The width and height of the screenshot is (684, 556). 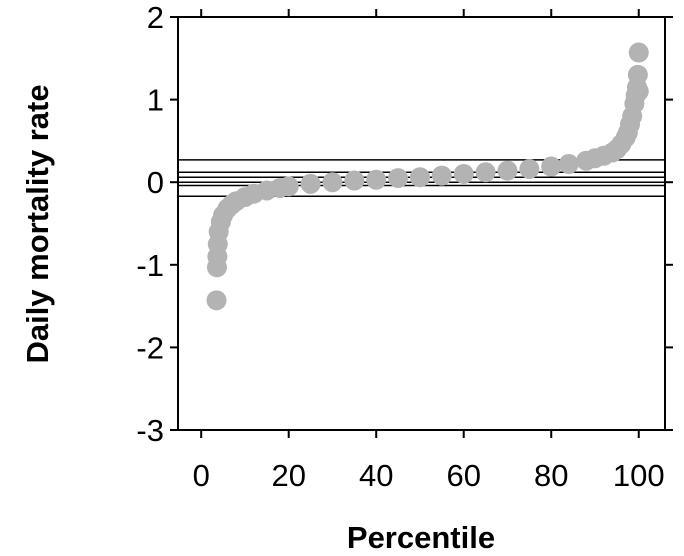 What do you see at coordinates (150, 430) in the screenshot?
I see `y-tick-label: -3` at bounding box center [150, 430].